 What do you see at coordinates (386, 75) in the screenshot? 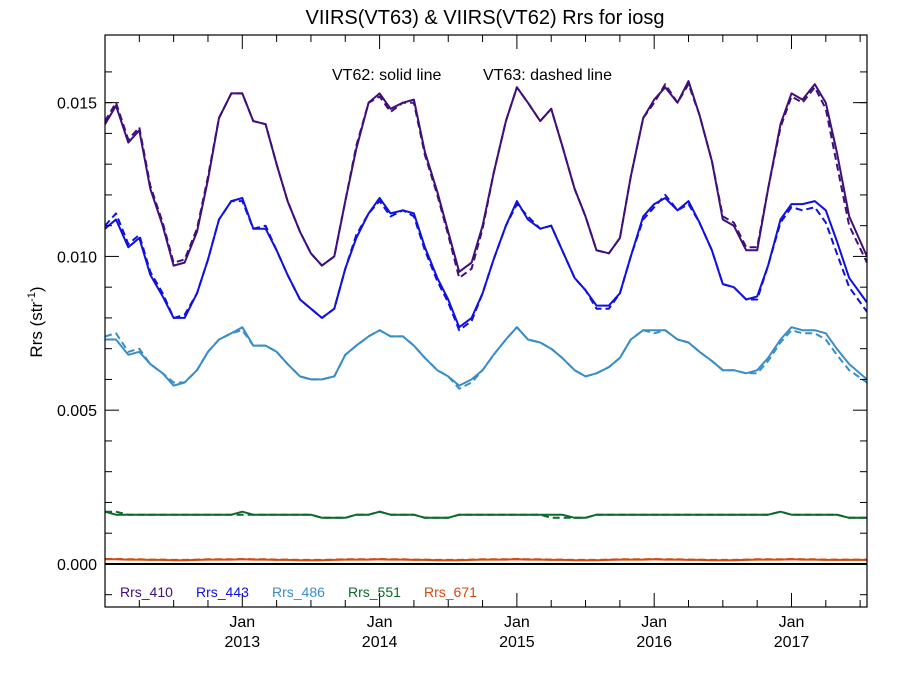
I see `annotation-solid: VT62: solid line` at bounding box center [386, 75].